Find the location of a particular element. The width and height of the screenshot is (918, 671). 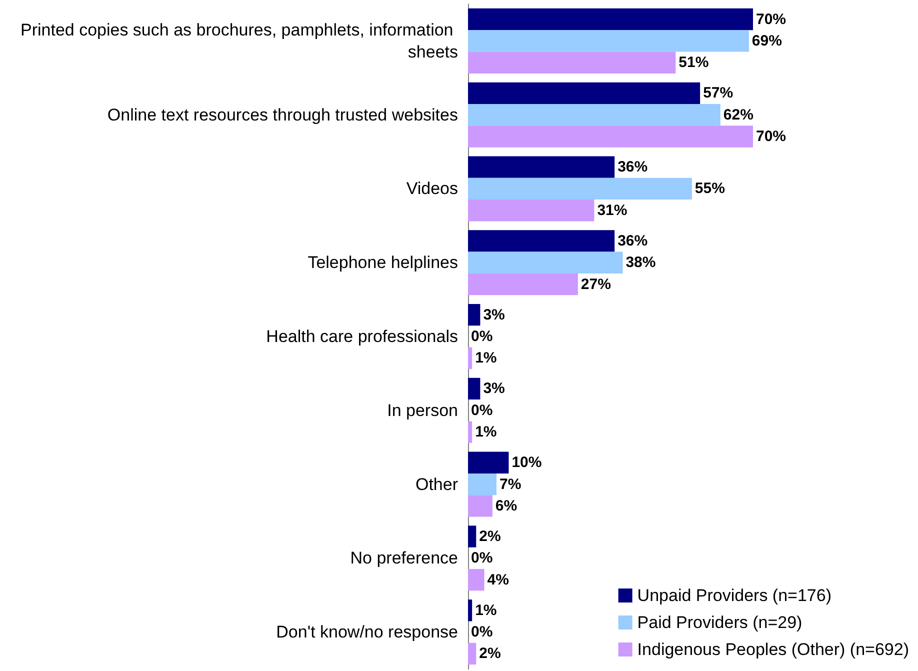

y-tick-label: Online text resources through trusted websites is located at coordinates (282, 114).